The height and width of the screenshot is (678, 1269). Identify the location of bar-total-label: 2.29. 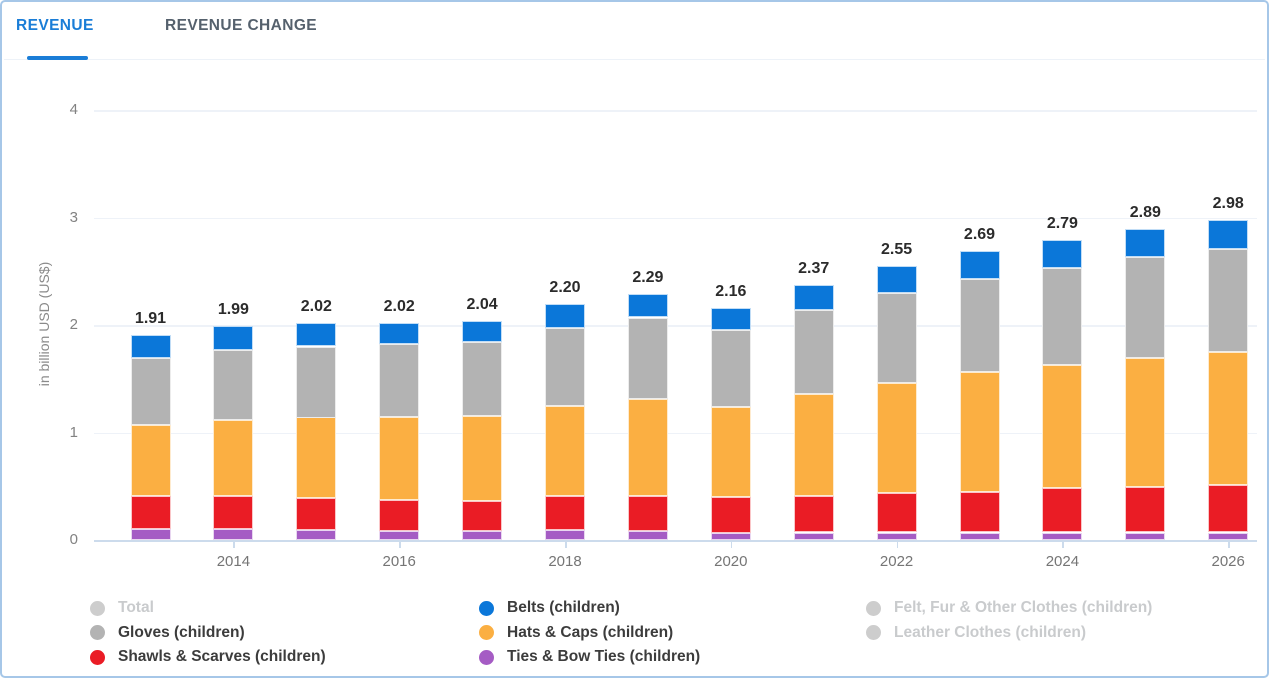
(648, 277).